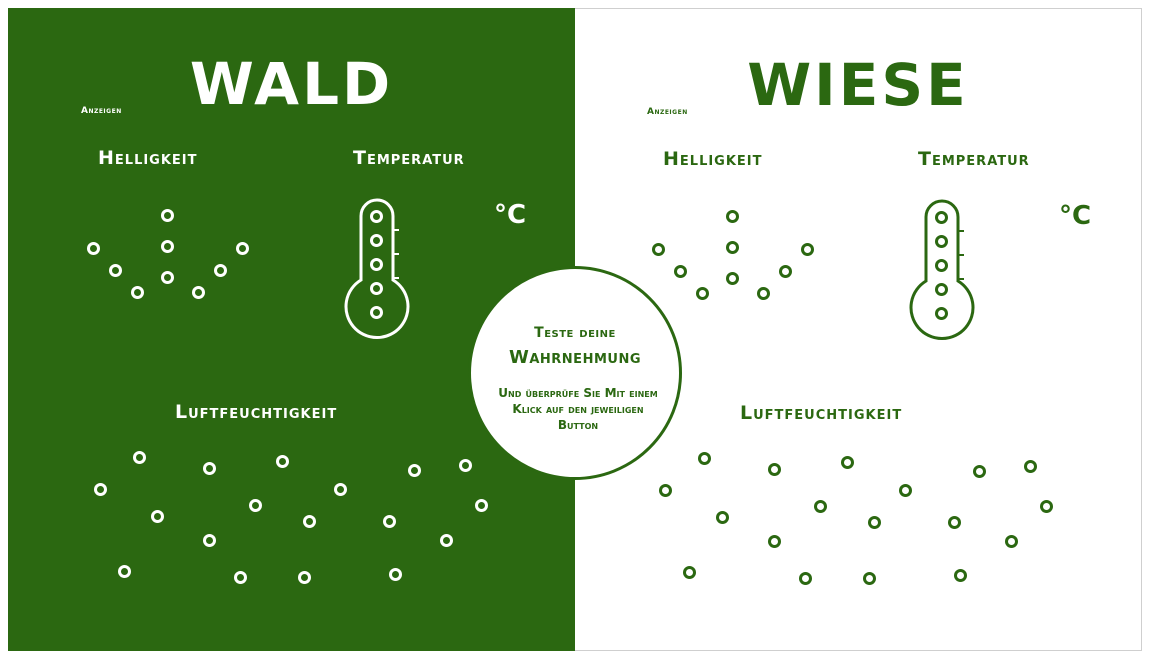  What do you see at coordinates (1075, 216) in the screenshot?
I see `wiese-unit-label: °C` at bounding box center [1075, 216].